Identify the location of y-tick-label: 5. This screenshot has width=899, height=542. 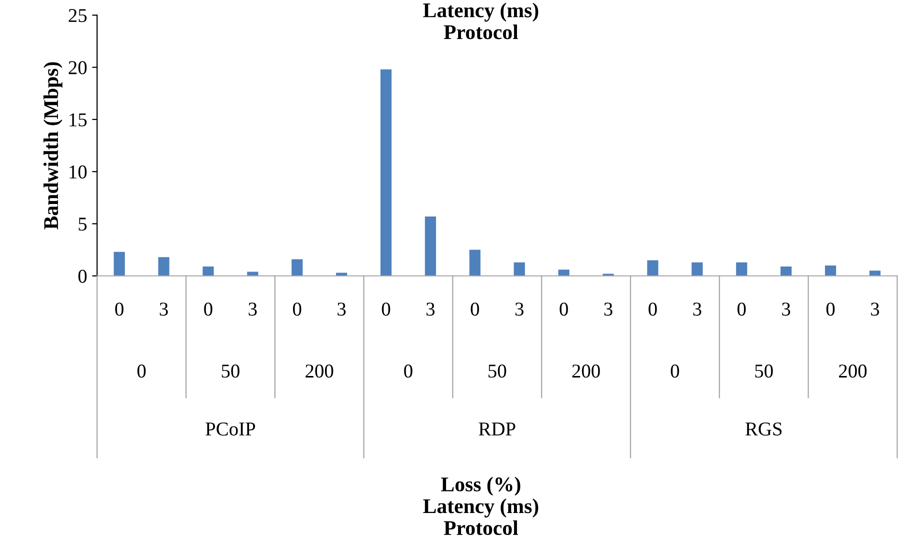
(82, 224).